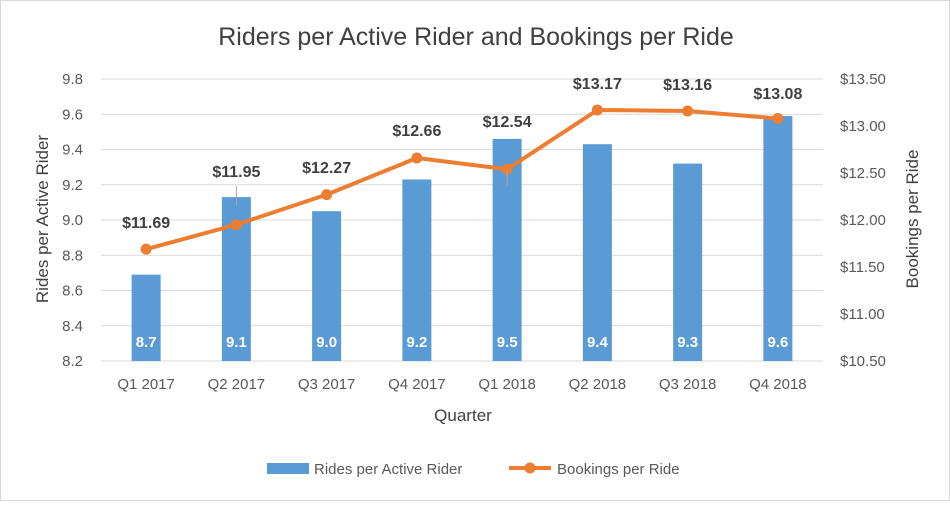 The height and width of the screenshot is (505, 950). Describe the element at coordinates (72, 185) in the screenshot. I see `y-tick-label: 9.2` at that location.